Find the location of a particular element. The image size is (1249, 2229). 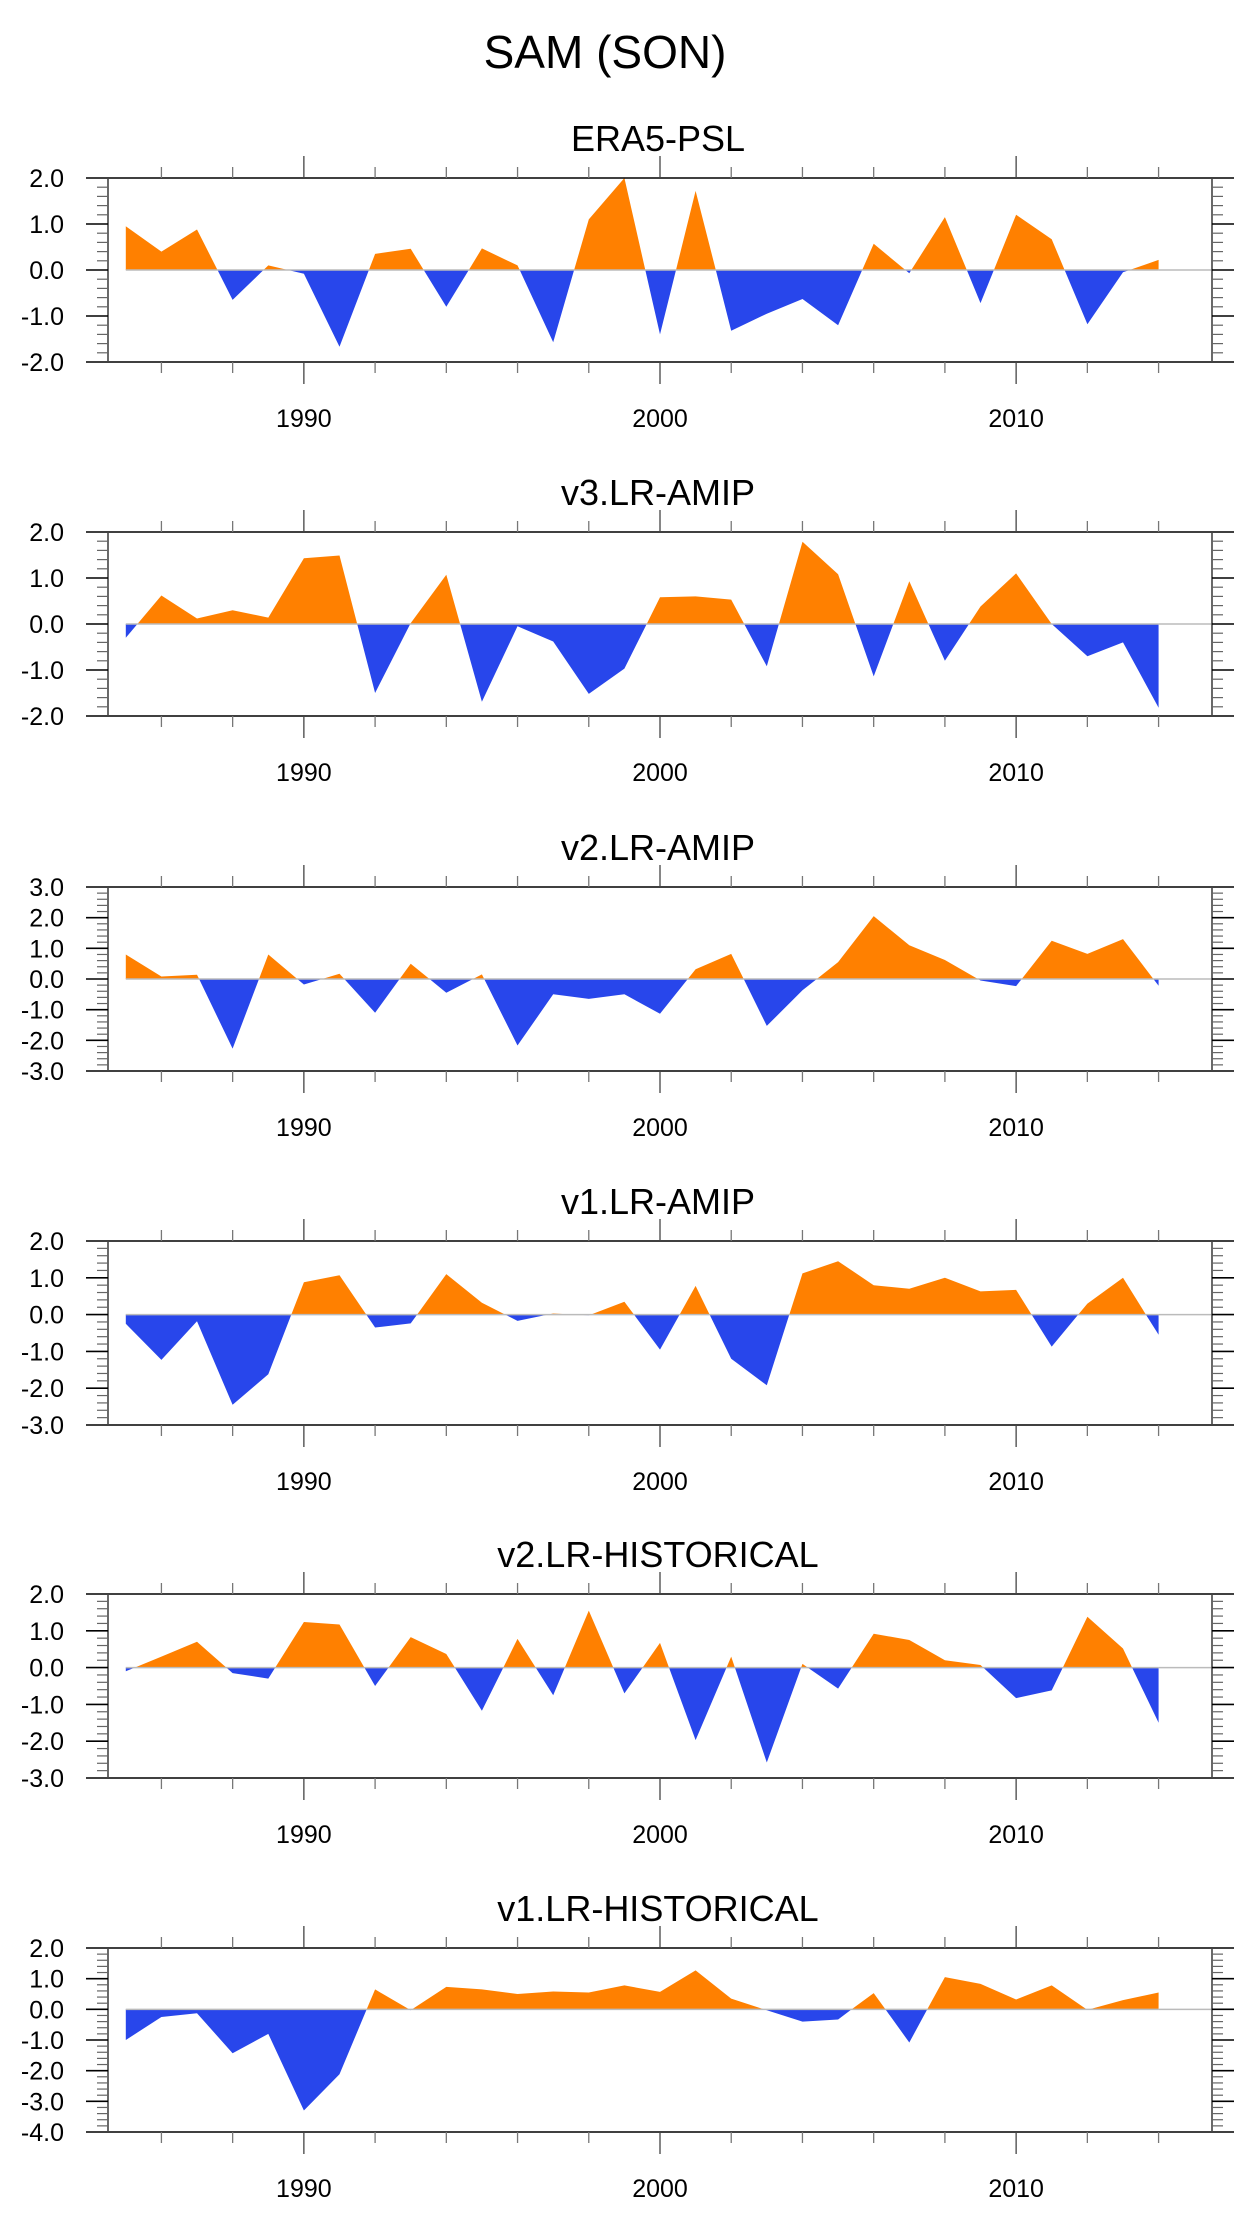

panel-title: v3.LR-AMIP is located at coordinates (658, 492).